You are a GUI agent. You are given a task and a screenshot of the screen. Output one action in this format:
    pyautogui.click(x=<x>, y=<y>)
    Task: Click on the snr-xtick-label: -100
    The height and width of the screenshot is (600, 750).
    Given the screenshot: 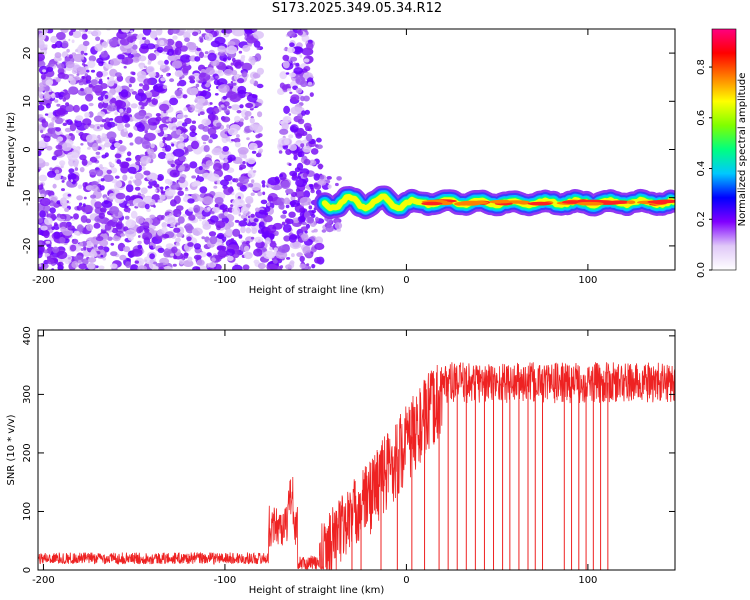 What is the action you would take?
    pyautogui.click(x=225, y=580)
    